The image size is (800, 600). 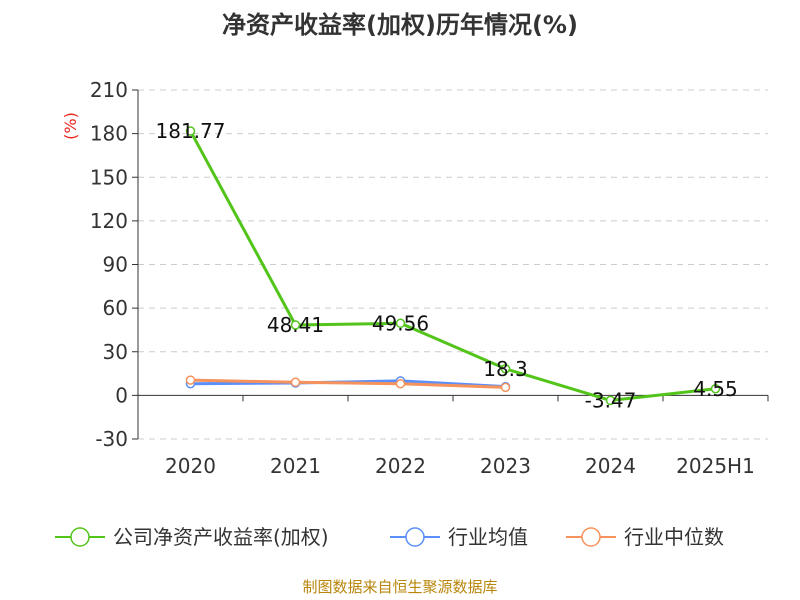 I want to click on x-tick-label-4: 2024, so click(x=610, y=466).